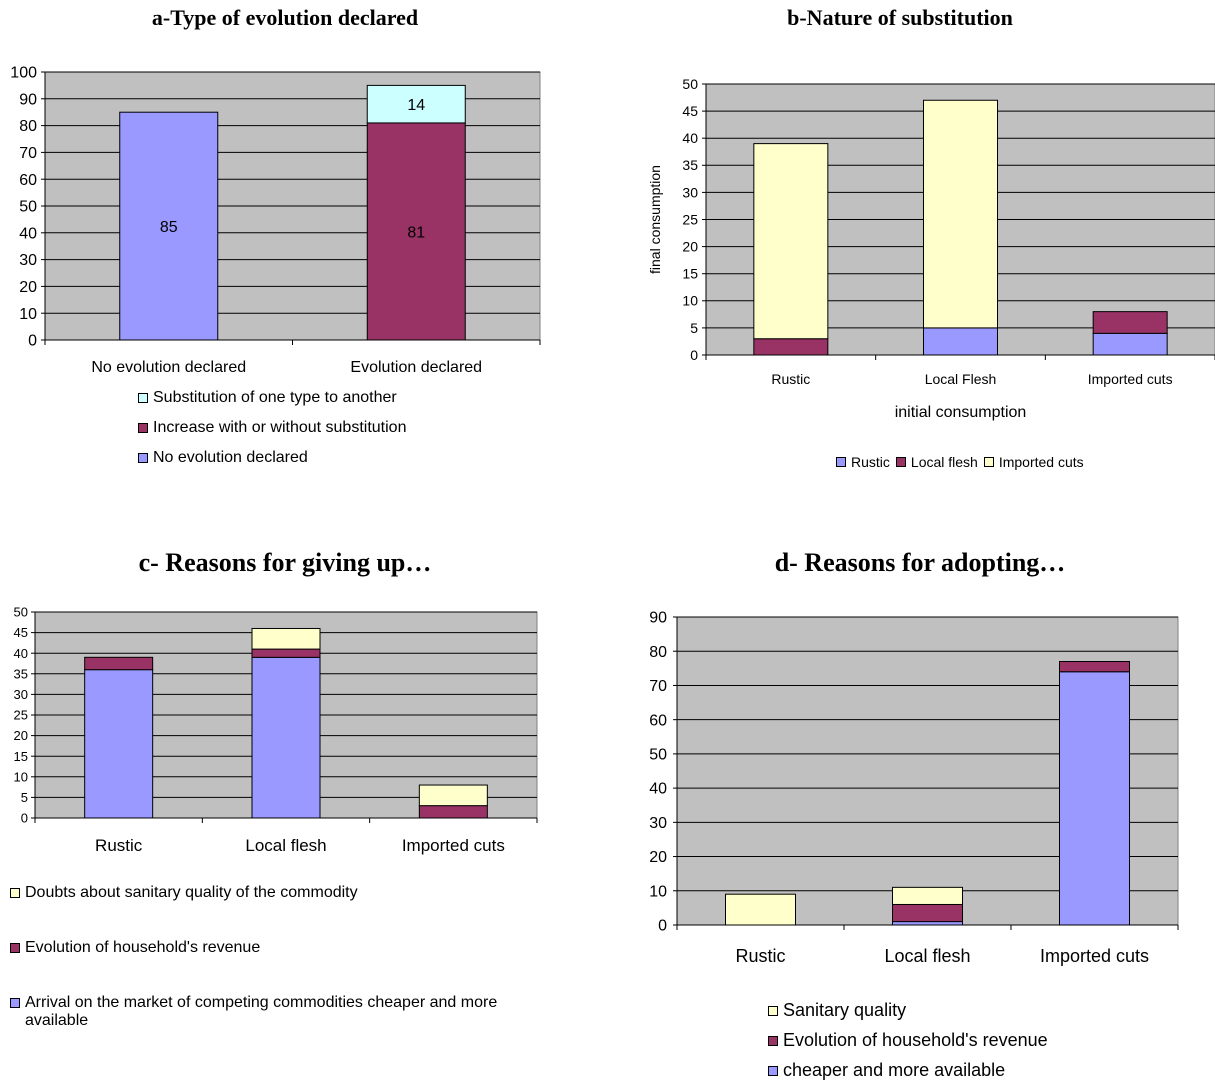 This screenshot has height=1090, width=1215. I want to click on legend-label: Sanitary quality, so click(845, 1010).